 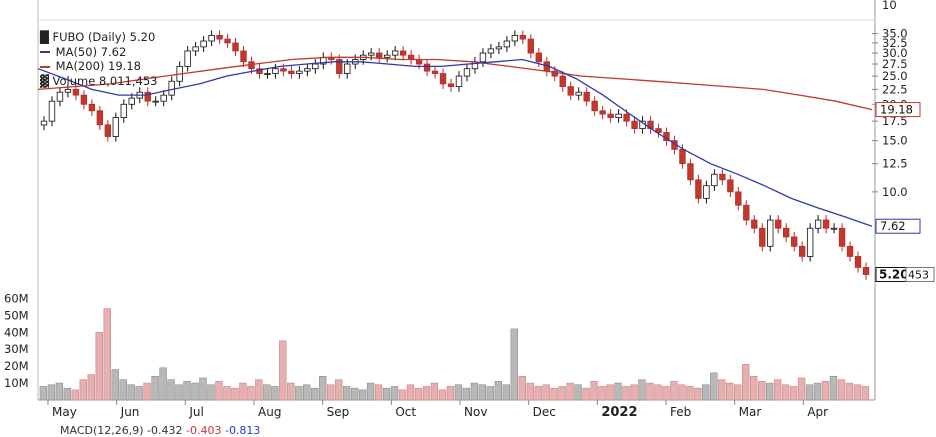 I want to click on x-month-label: Mar, so click(x=750, y=412).